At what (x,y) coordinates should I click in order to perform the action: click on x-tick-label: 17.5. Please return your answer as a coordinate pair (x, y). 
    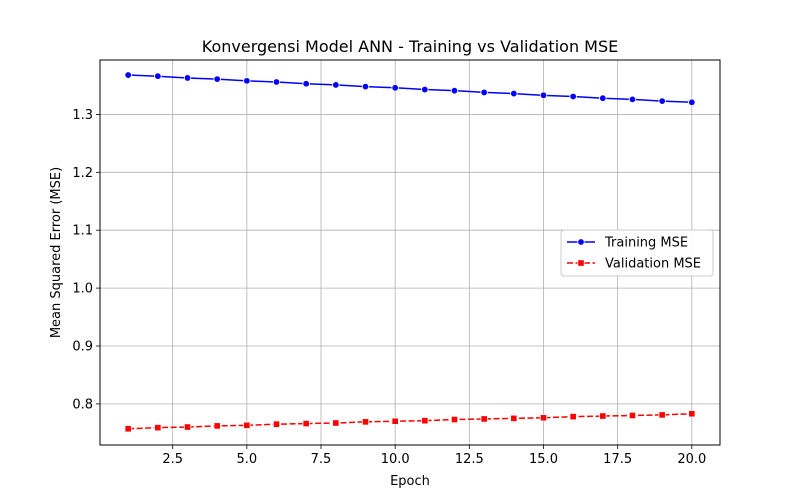
    Looking at the image, I should click on (617, 459).